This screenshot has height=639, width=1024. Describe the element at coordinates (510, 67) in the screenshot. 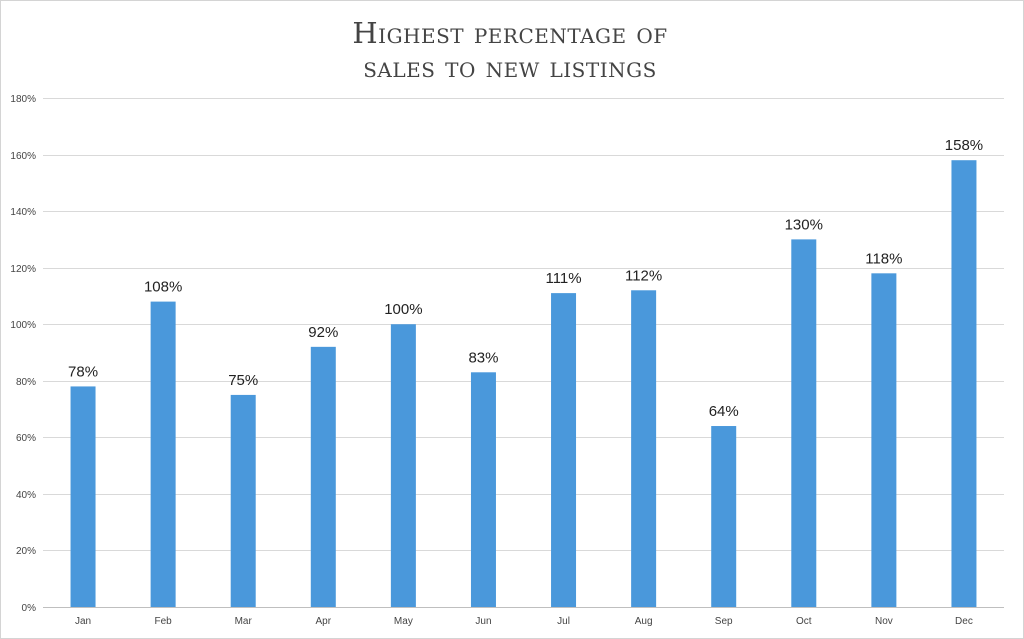

I see `chart-title-line-2: sales to new listings` at that location.